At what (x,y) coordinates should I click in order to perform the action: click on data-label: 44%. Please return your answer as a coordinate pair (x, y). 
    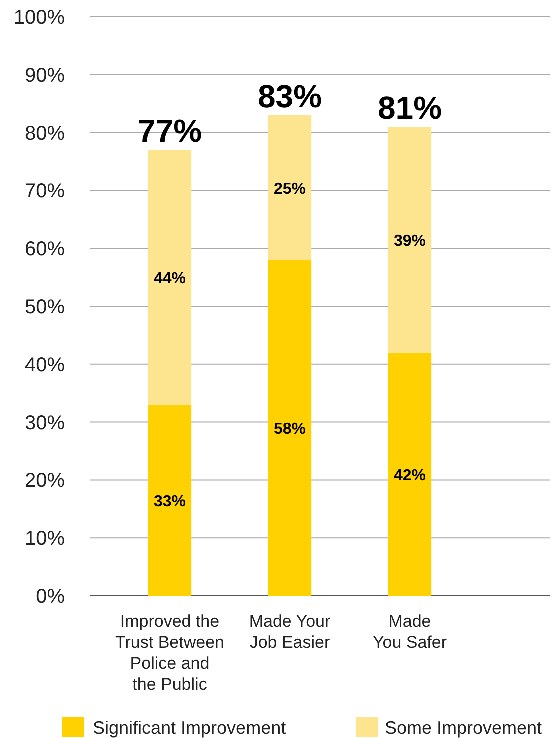
    Looking at the image, I should click on (170, 279).